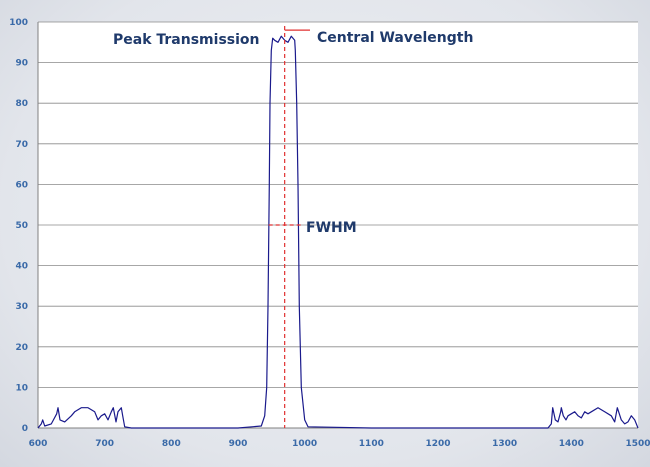 This screenshot has width=650, height=467. I want to click on x-tick-700: 700, so click(104, 444).